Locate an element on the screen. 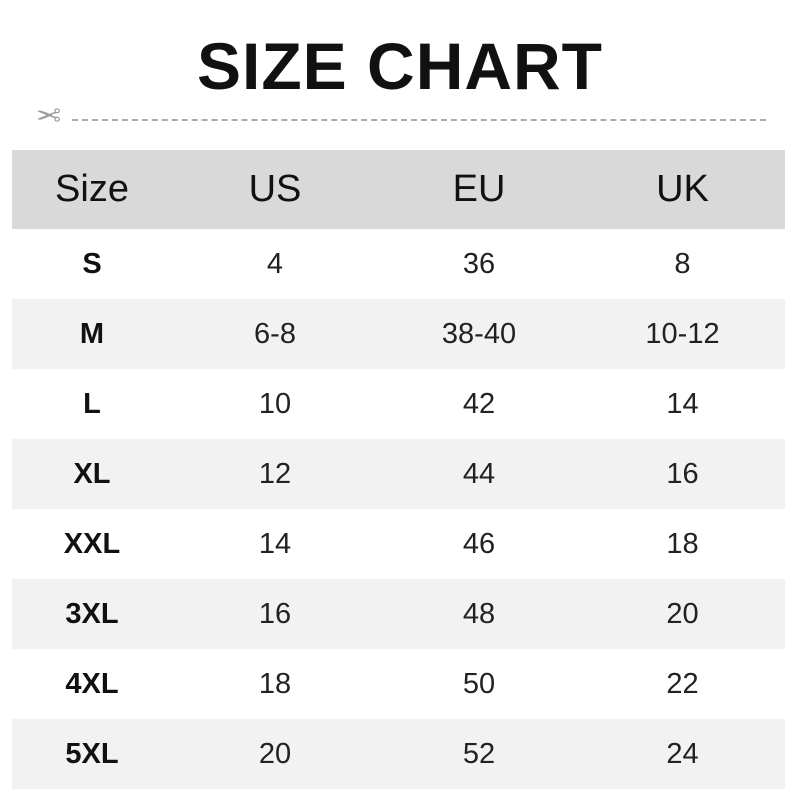 The height and width of the screenshot is (800, 800). table-row: 5XL 20 52 24 is located at coordinates (398, 754).